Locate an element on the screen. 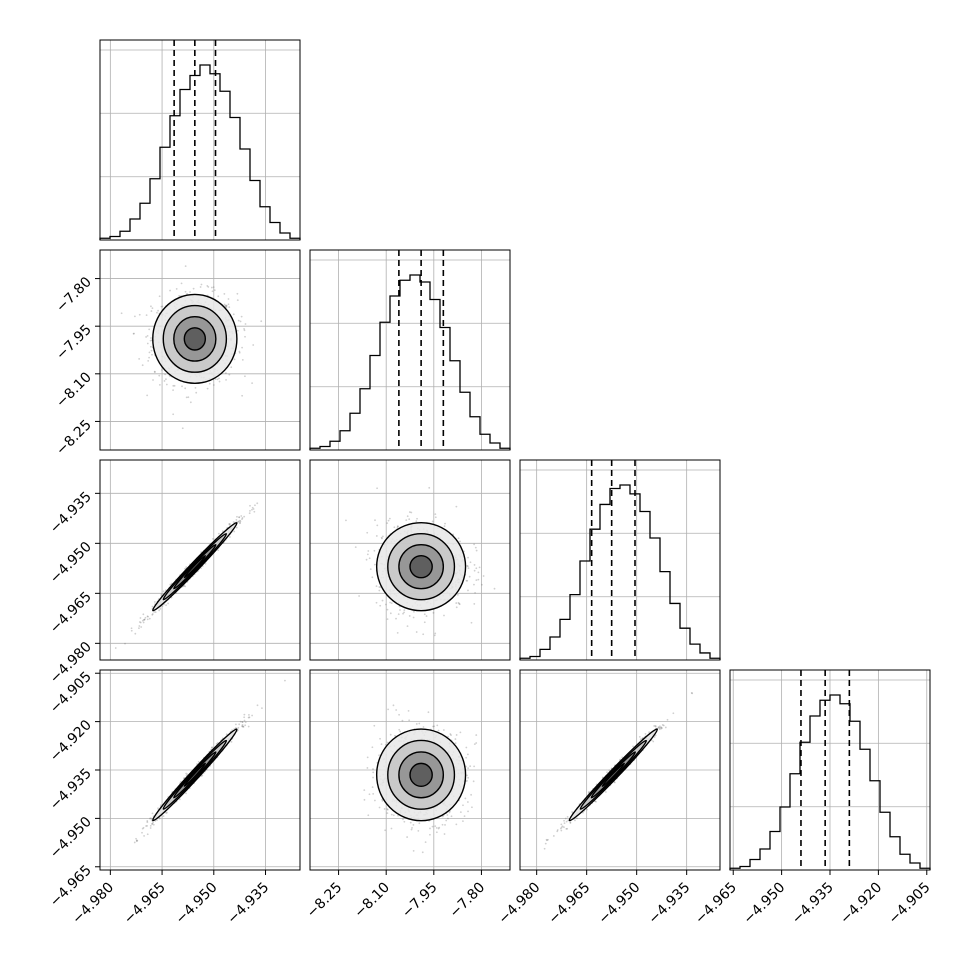 This screenshot has width=970, height=970. x-tick-label: −7.95 is located at coordinates (420, 901).